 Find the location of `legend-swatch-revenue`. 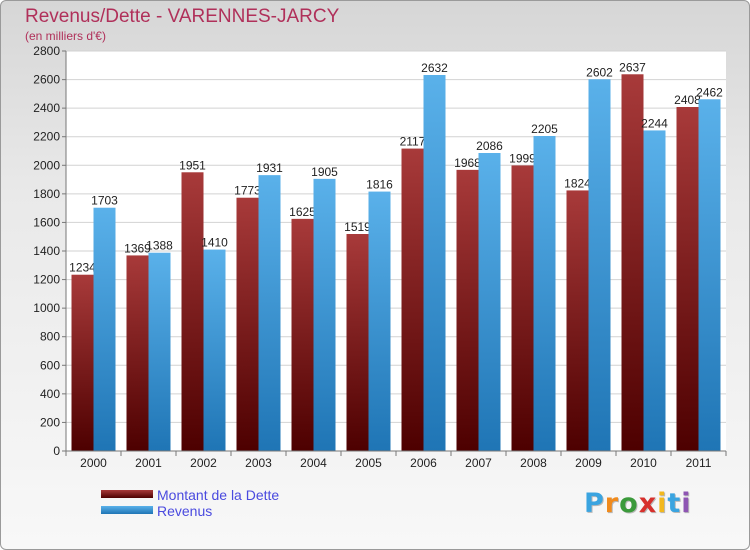

legend-swatch-revenue is located at coordinates (127, 510).